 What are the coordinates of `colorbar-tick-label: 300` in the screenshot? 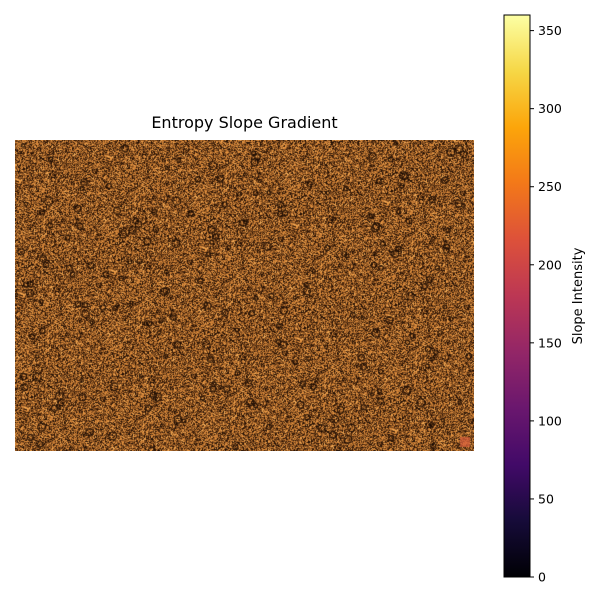 It's located at (550, 108).